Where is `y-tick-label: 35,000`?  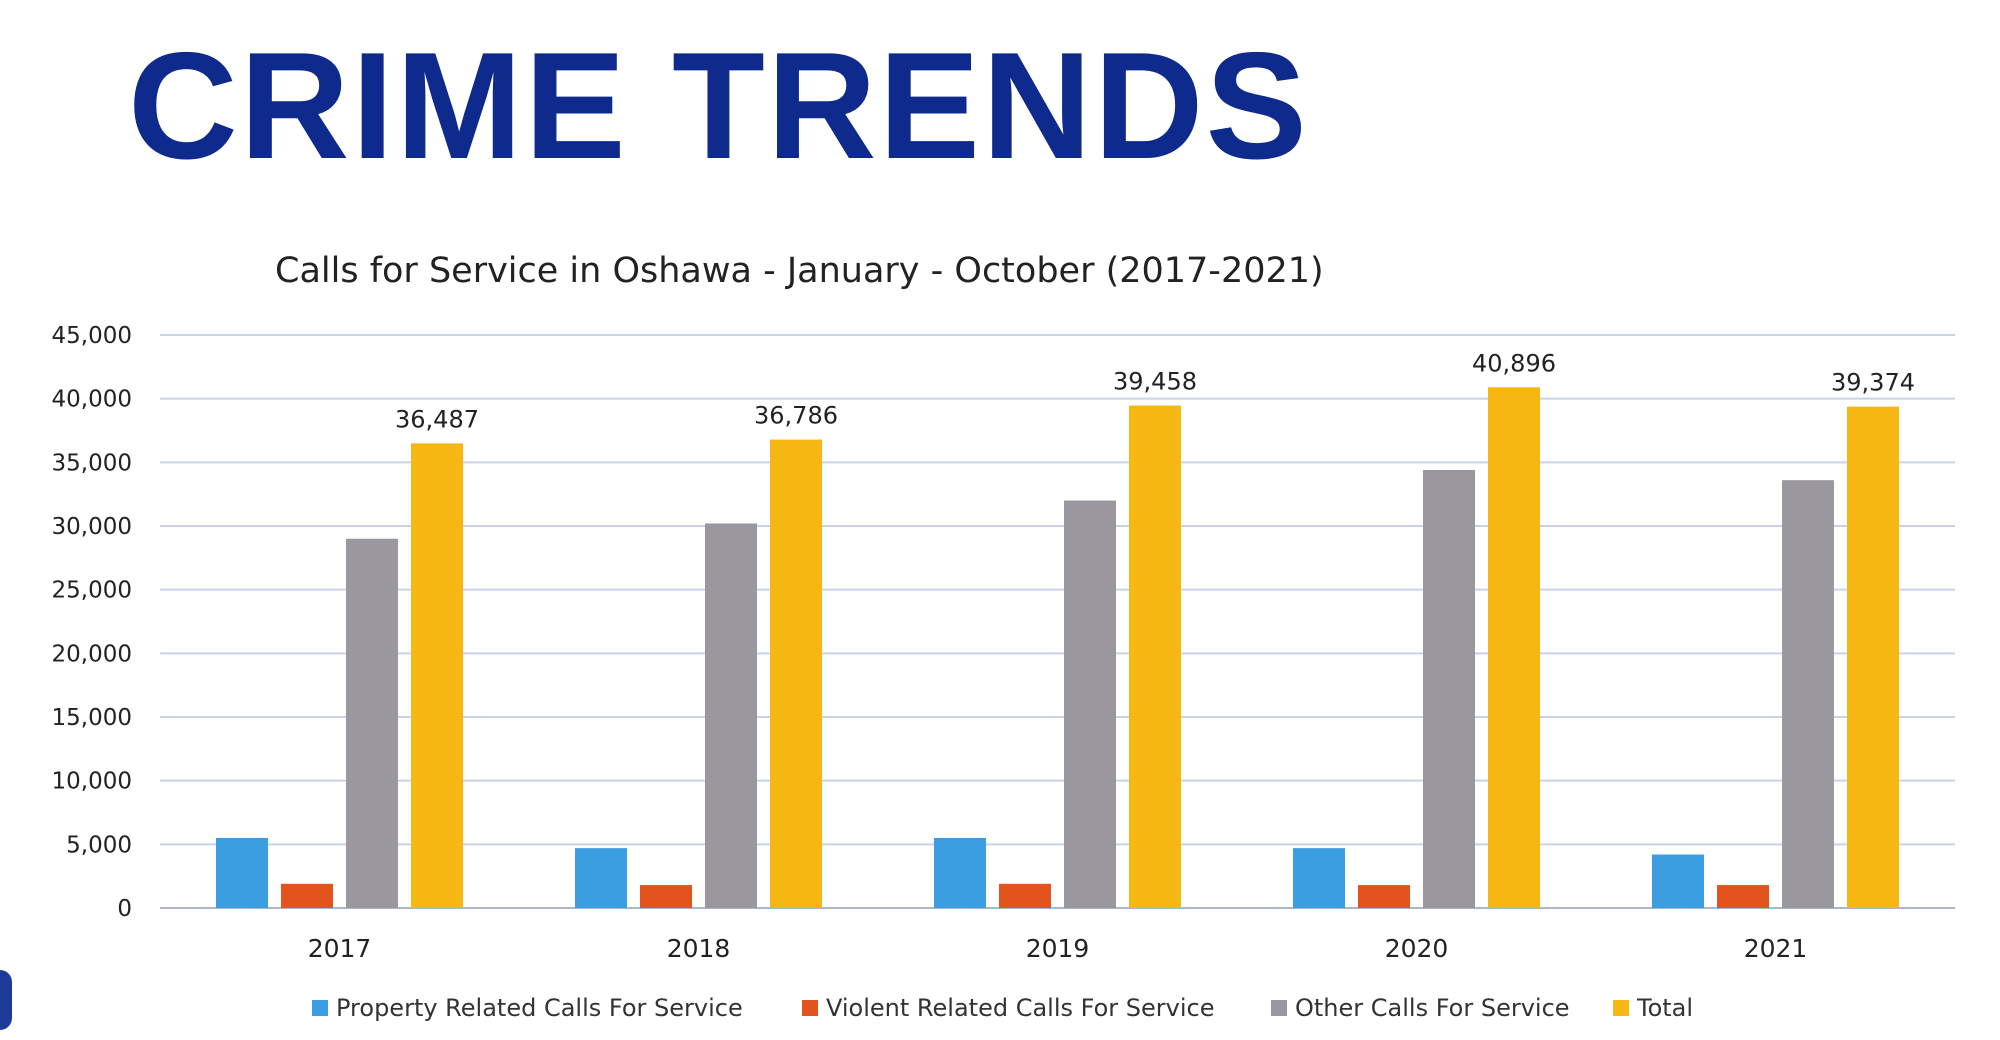
y-tick-label: 35,000 is located at coordinates (92, 463).